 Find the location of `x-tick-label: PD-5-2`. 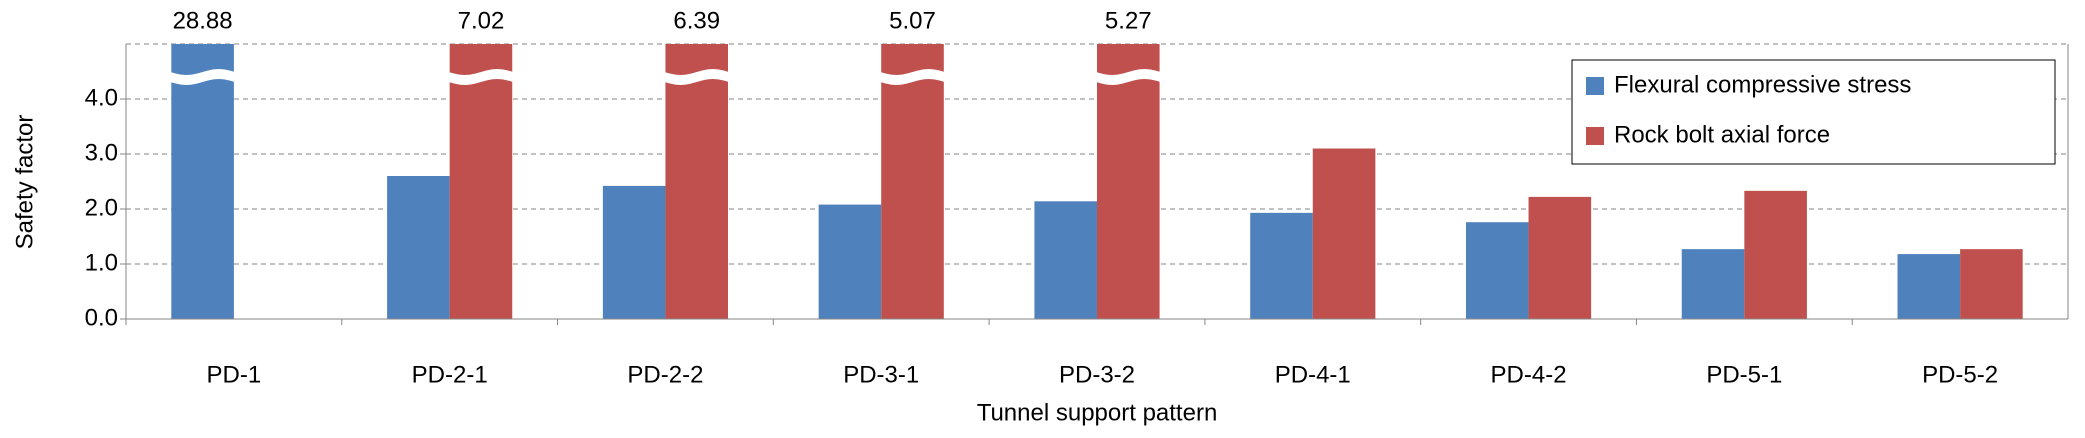

x-tick-label: PD-5-2 is located at coordinates (1960, 374).